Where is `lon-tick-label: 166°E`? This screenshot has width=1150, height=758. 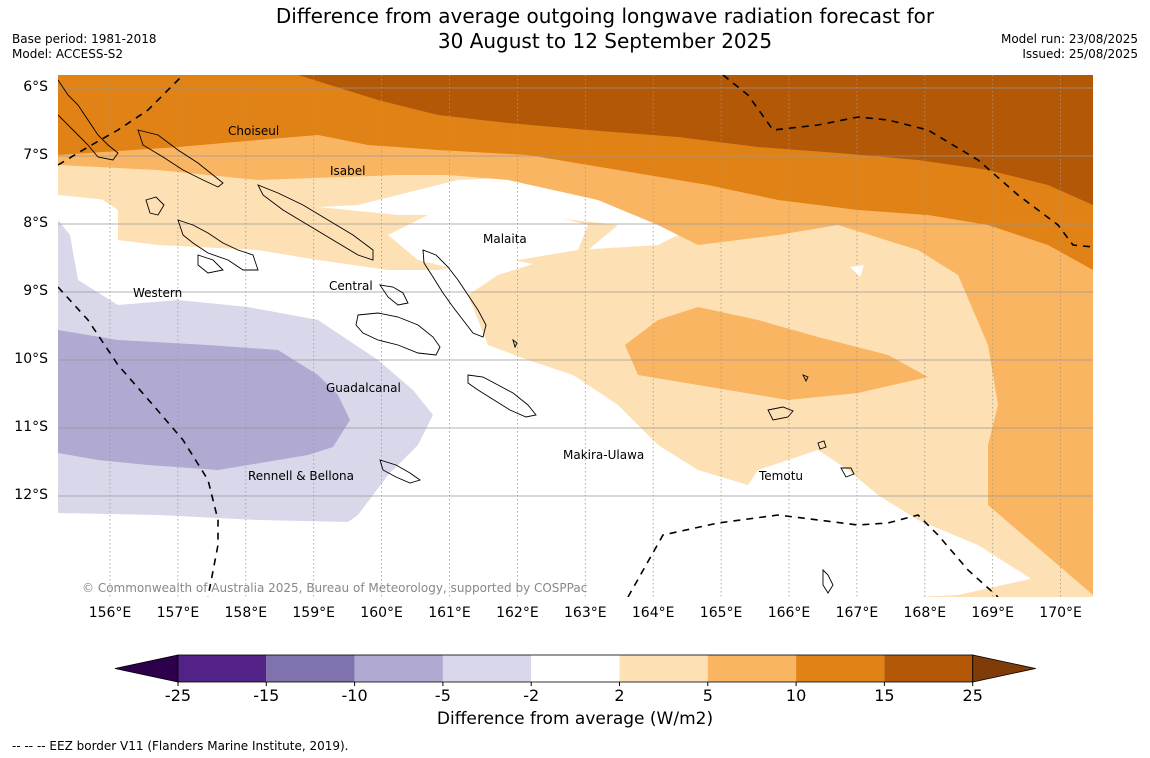
lon-tick-label: 166°E is located at coordinates (789, 613).